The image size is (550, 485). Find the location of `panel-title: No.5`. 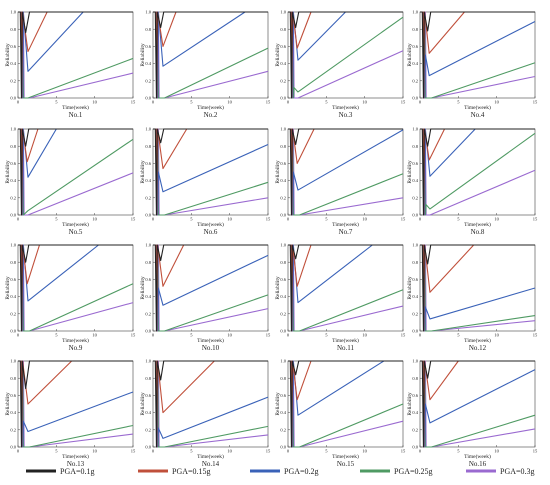

panel-title: No.5 is located at coordinates (76, 232).